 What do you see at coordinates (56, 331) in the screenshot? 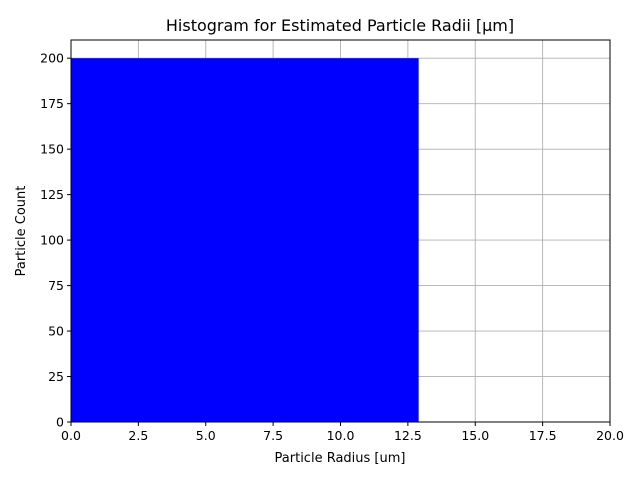
I see `y-tick-label: 50` at bounding box center [56, 331].